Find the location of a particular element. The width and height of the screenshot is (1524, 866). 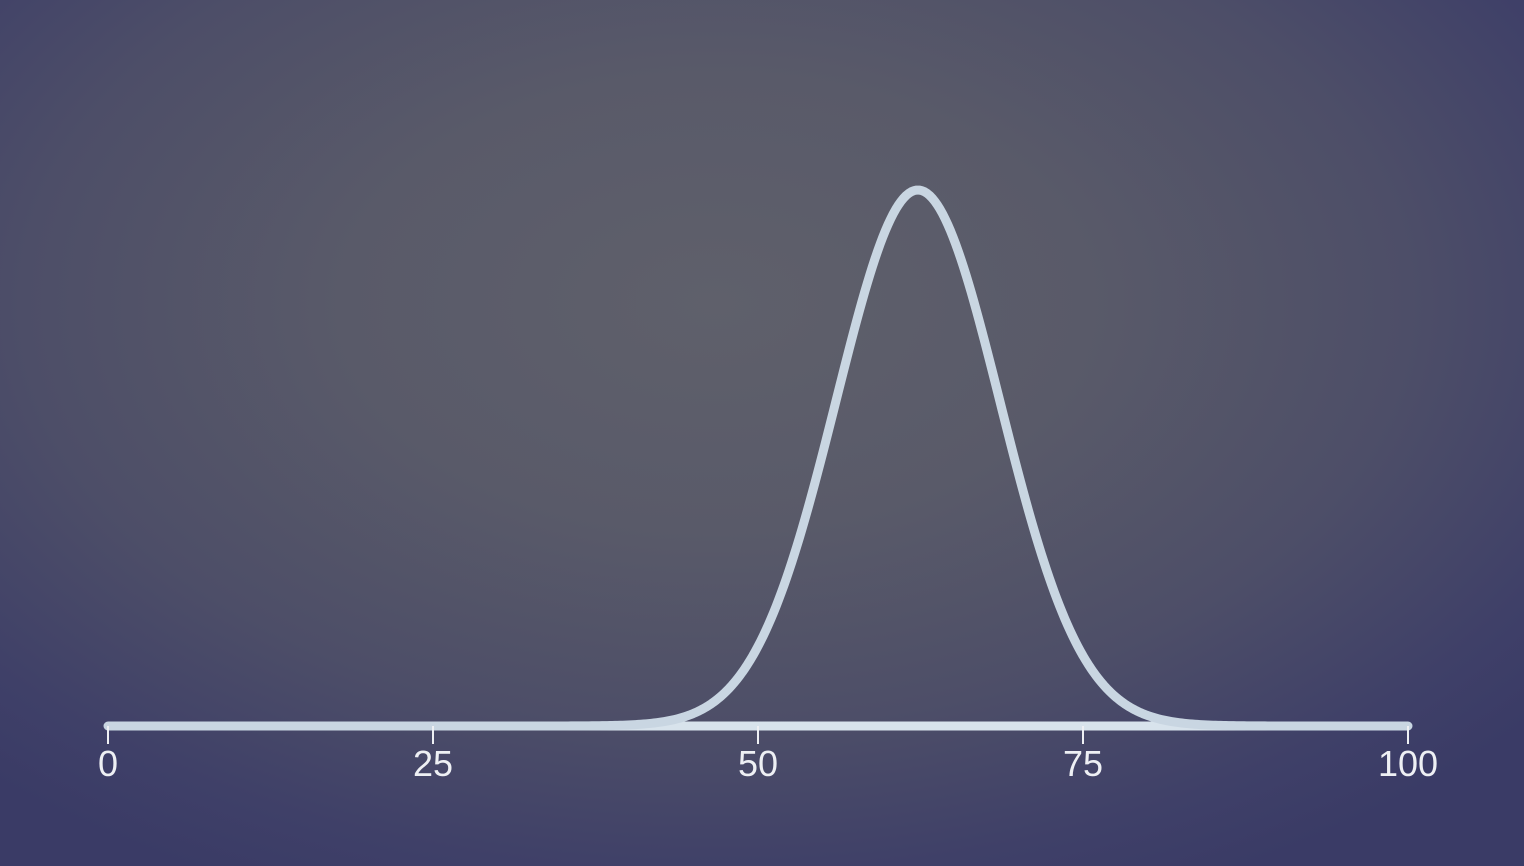

x-tick-label: 75 is located at coordinates (1083, 763).